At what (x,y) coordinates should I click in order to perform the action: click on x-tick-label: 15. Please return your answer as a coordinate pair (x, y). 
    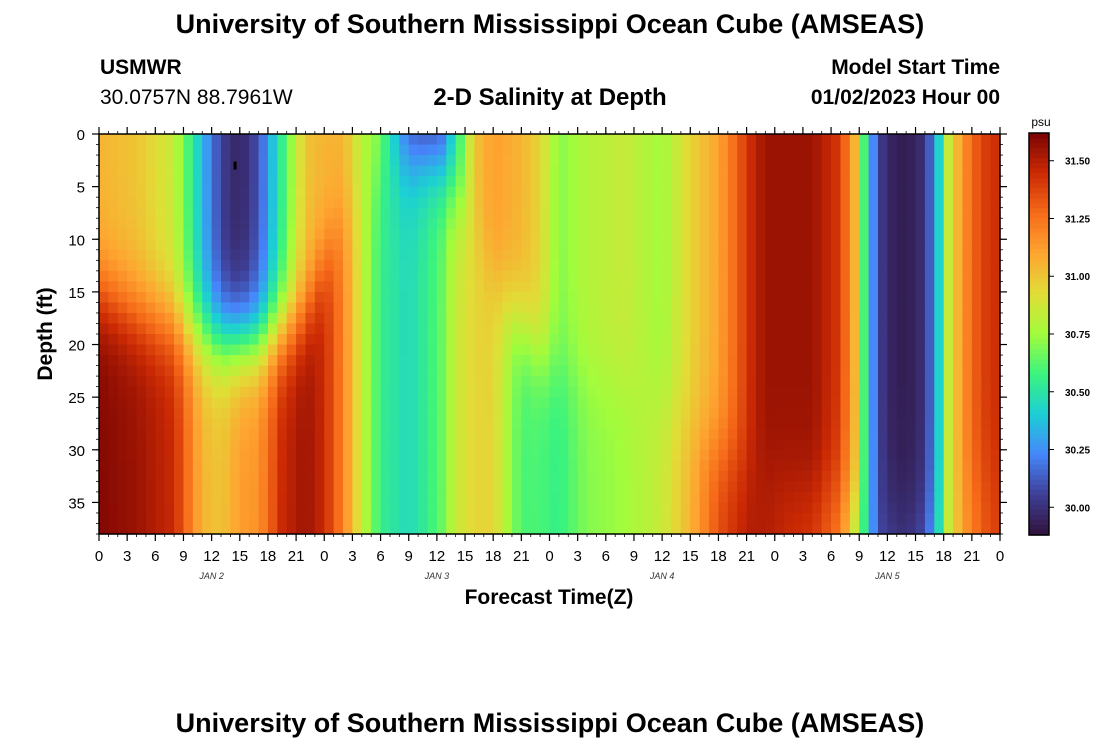
    Looking at the image, I should click on (239, 556).